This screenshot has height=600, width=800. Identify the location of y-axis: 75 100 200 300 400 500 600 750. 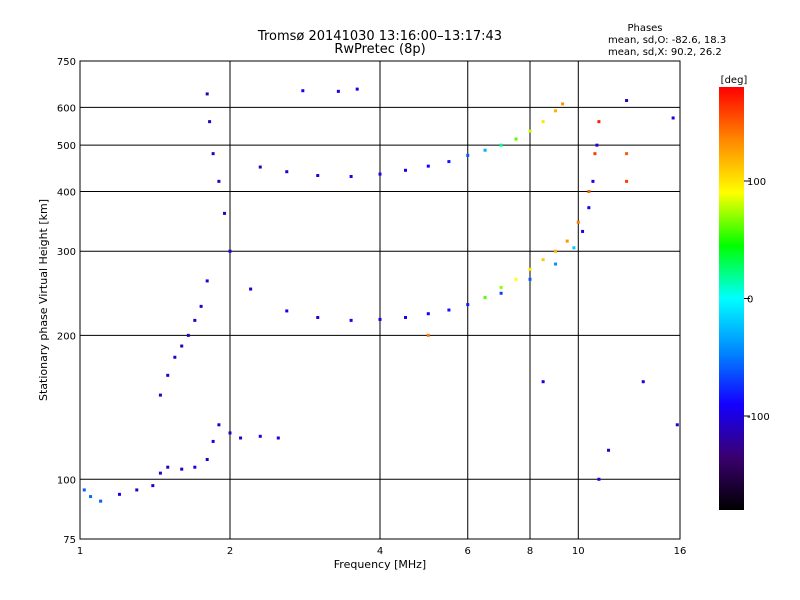
(66, 301).